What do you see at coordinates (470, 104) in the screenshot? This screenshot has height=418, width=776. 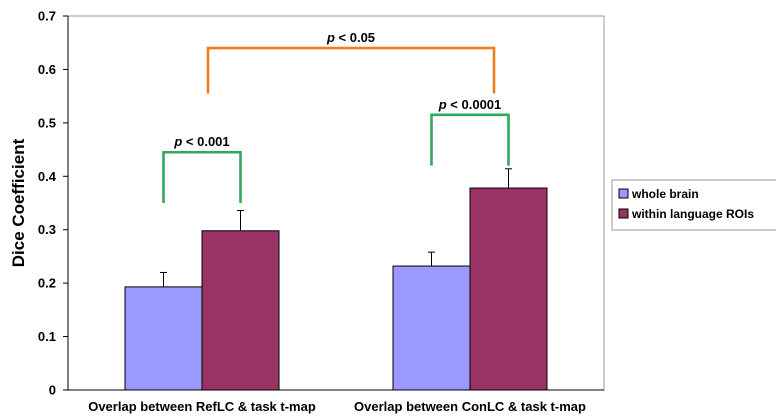 I see `p-value-label: p < 0.0001` at bounding box center [470, 104].